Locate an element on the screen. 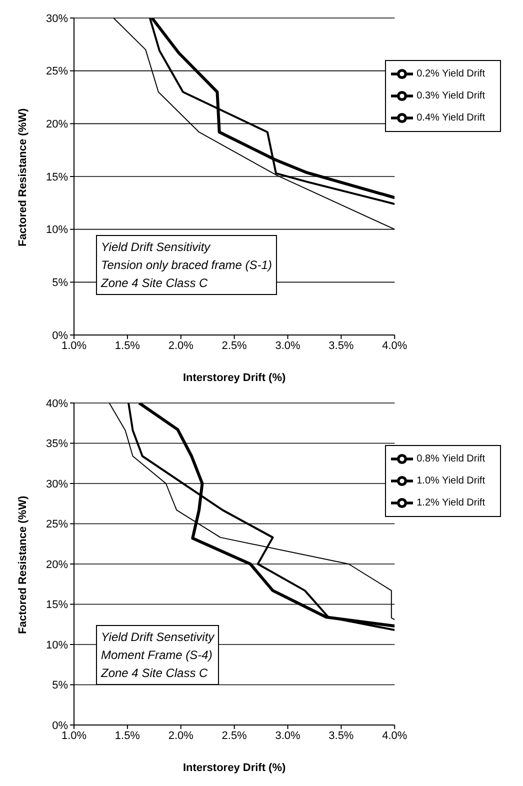 The width and height of the screenshot is (523, 786). legend-label: 0.4% Yield Drift is located at coordinates (450, 118).